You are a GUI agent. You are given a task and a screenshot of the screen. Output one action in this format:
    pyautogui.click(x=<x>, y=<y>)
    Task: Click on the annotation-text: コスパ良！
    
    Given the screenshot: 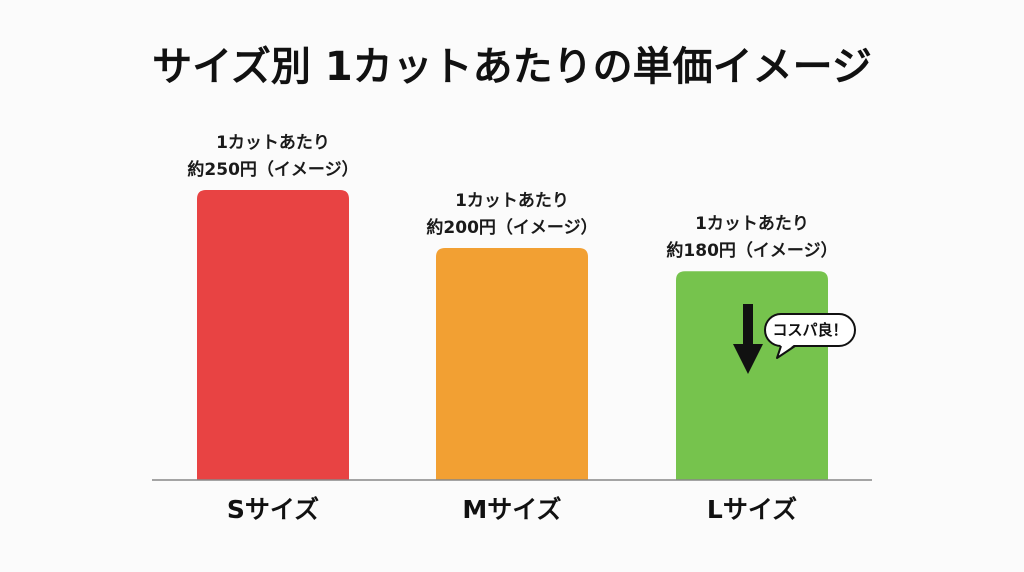 What is the action you would take?
    pyautogui.click(x=809, y=330)
    